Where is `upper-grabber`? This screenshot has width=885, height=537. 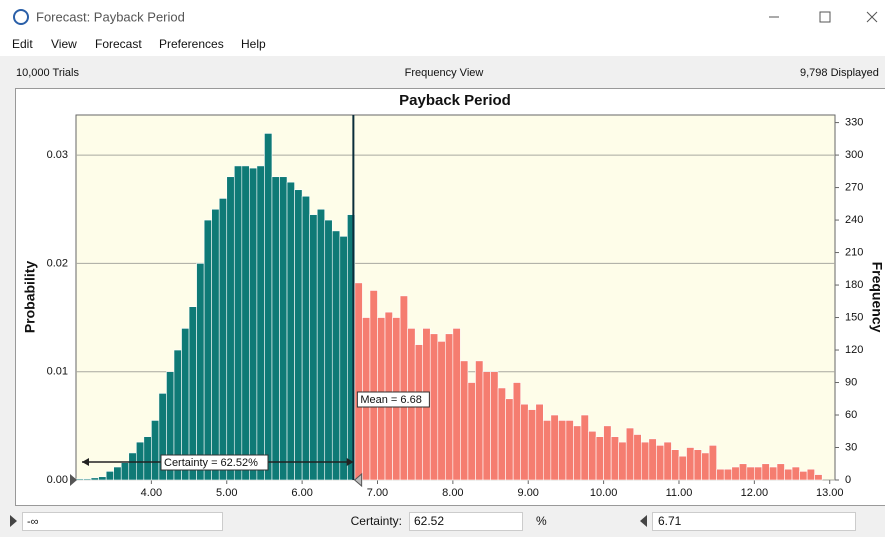
upper-grabber is located at coordinates (643, 521).